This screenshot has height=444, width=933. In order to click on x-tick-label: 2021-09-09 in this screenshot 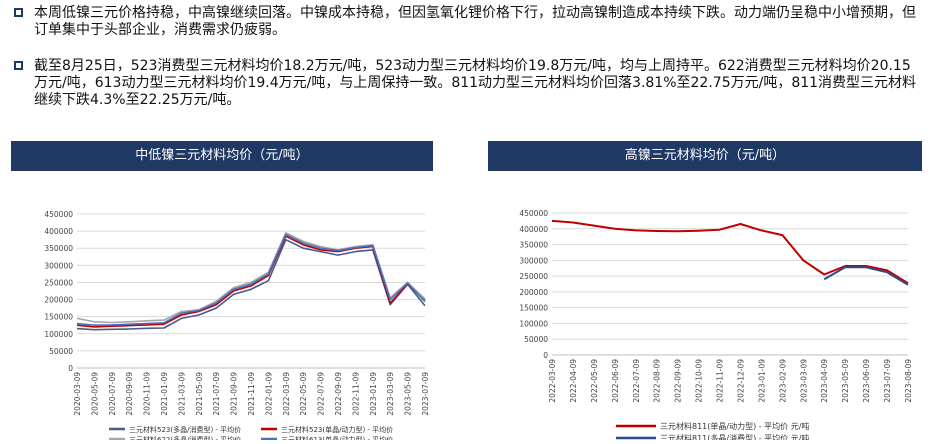, I will do `click(234, 394)`.